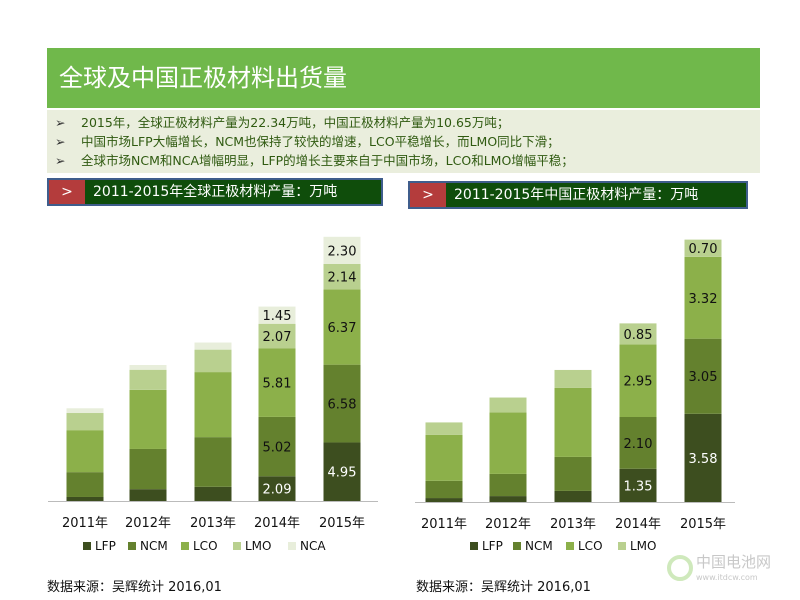 Image resolution: width=800 pixels, height=600 pixels. What do you see at coordinates (85, 411) in the screenshot?
I see `bar-nca-2011年` at bounding box center [85, 411].